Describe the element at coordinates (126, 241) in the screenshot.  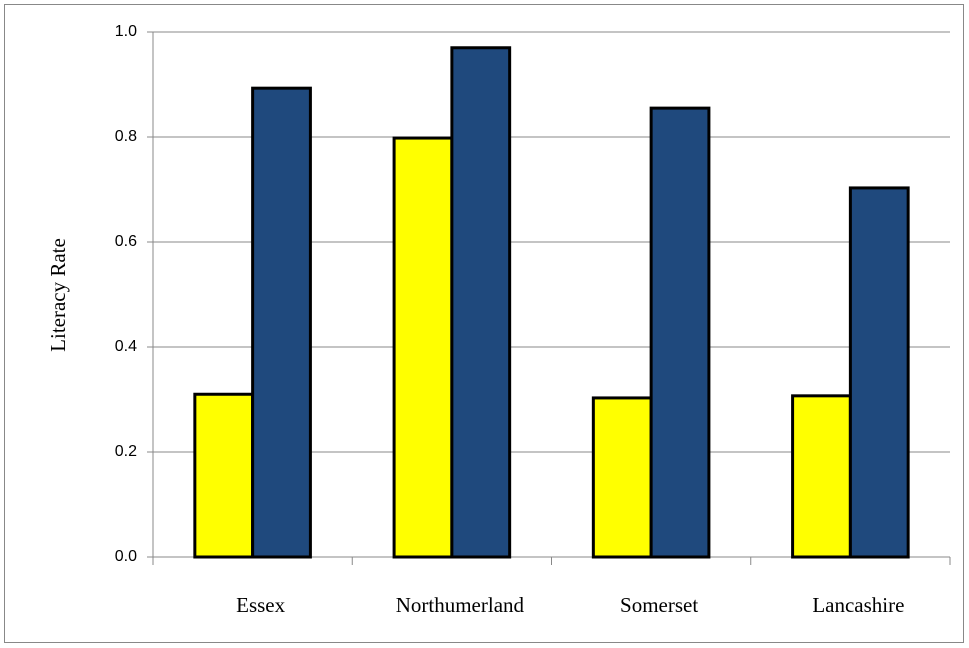
I see `y-tick-label: 0.6` at that location.